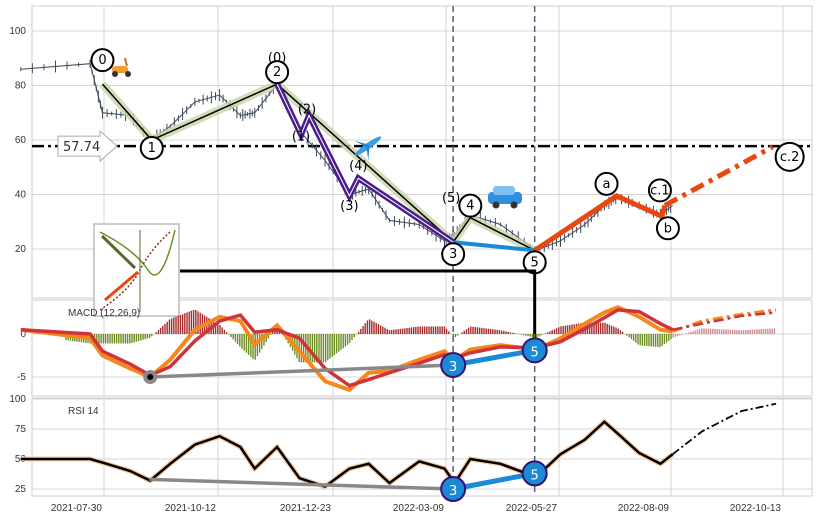  I want to click on wave-b-label: b, so click(668, 228).